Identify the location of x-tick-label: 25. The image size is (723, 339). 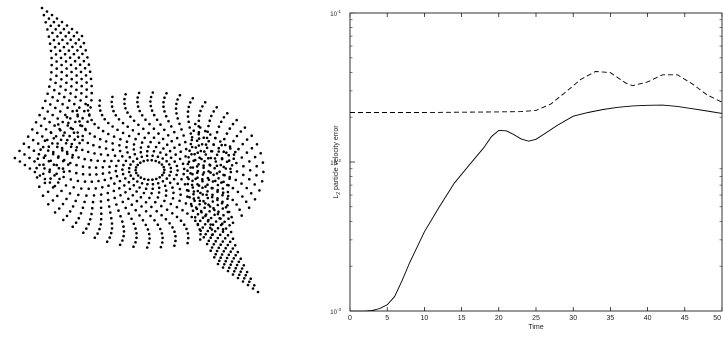
(536, 318).